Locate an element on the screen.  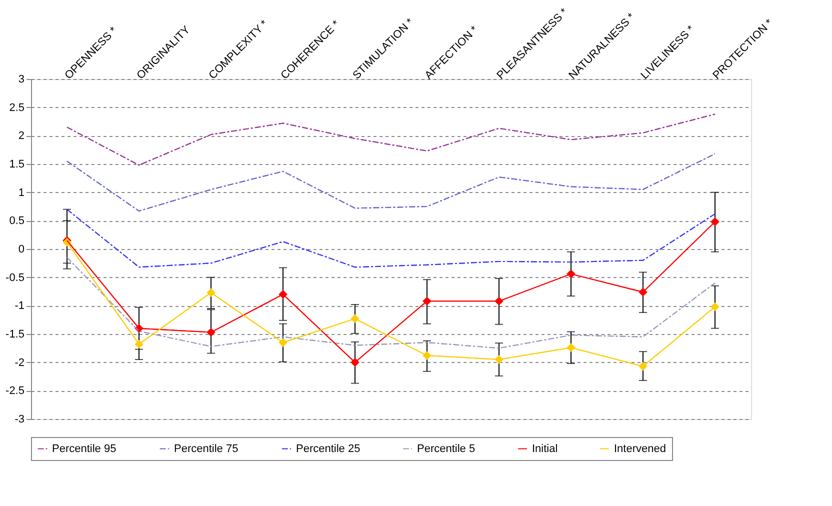
legend-label: Percentile 95 is located at coordinates (84, 448).